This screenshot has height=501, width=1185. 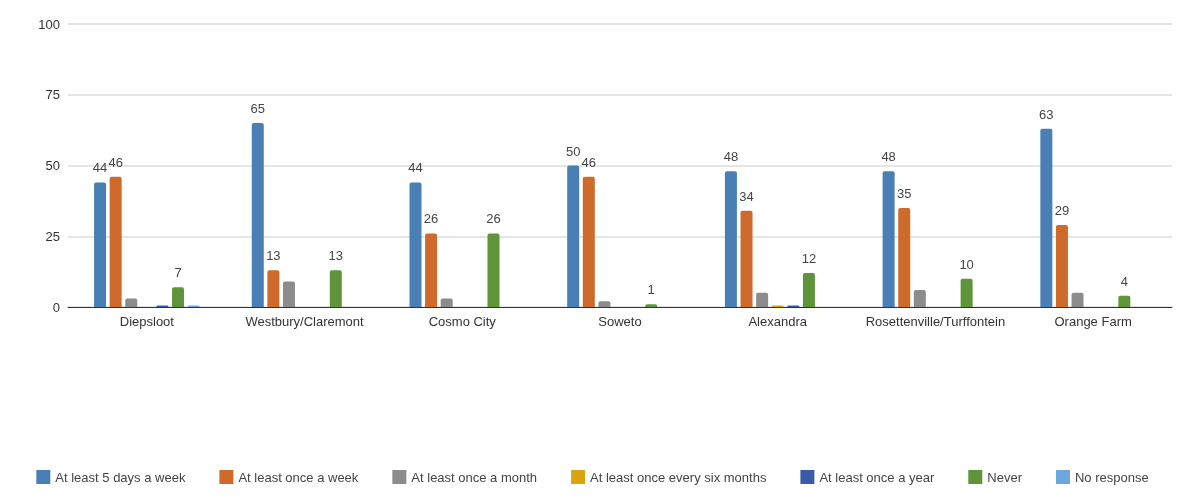 I want to click on x-tick-label: Rosettenville/Turffontein, so click(x=935, y=321).